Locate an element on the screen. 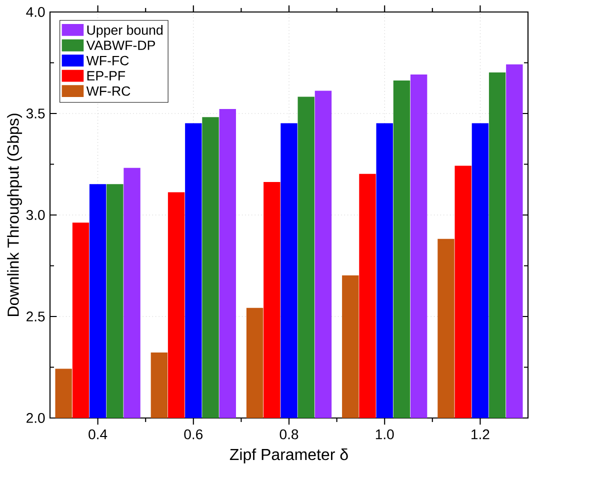  x-tick-label: 1.0 is located at coordinates (385, 434).